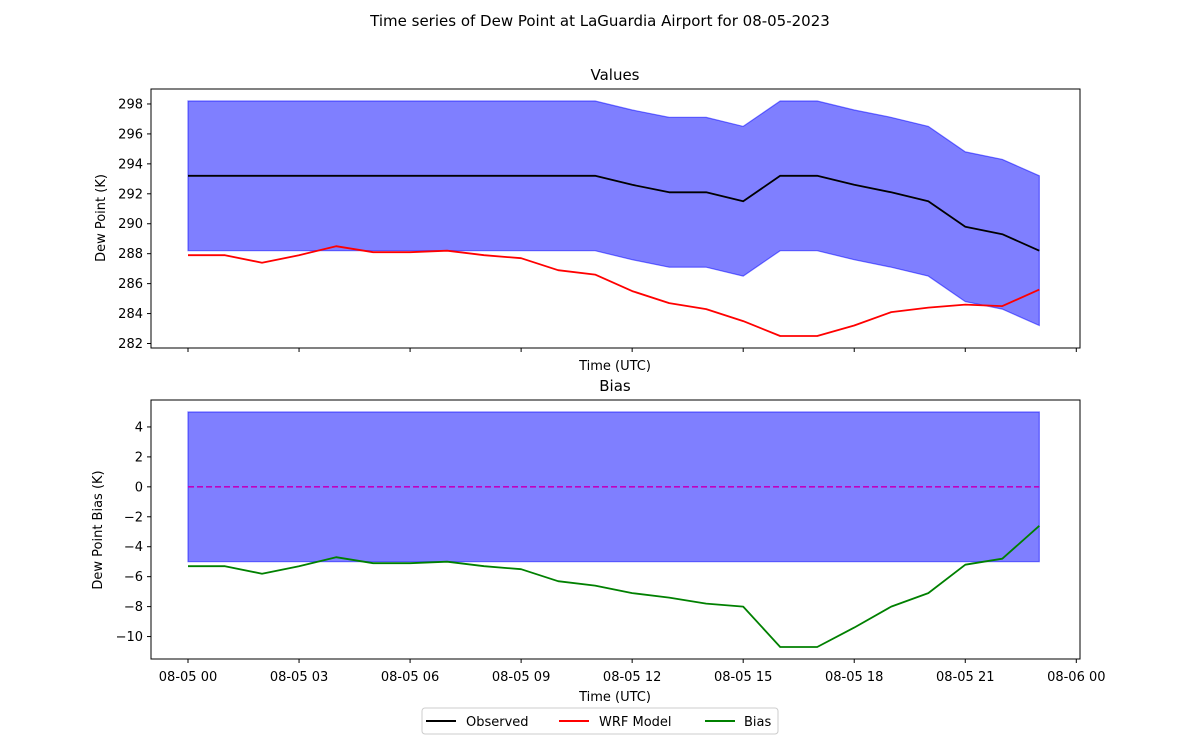 The width and height of the screenshot is (1200, 741). I want to click on bias-x-tick-label: 08-05 12, so click(632, 677).